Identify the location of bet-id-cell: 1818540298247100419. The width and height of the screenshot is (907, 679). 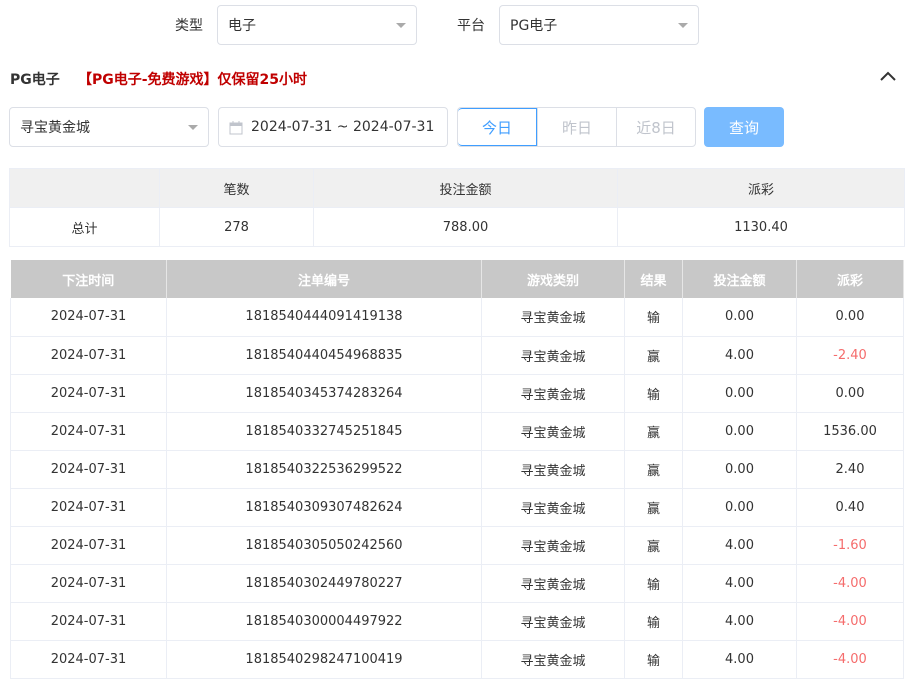
(324, 659).